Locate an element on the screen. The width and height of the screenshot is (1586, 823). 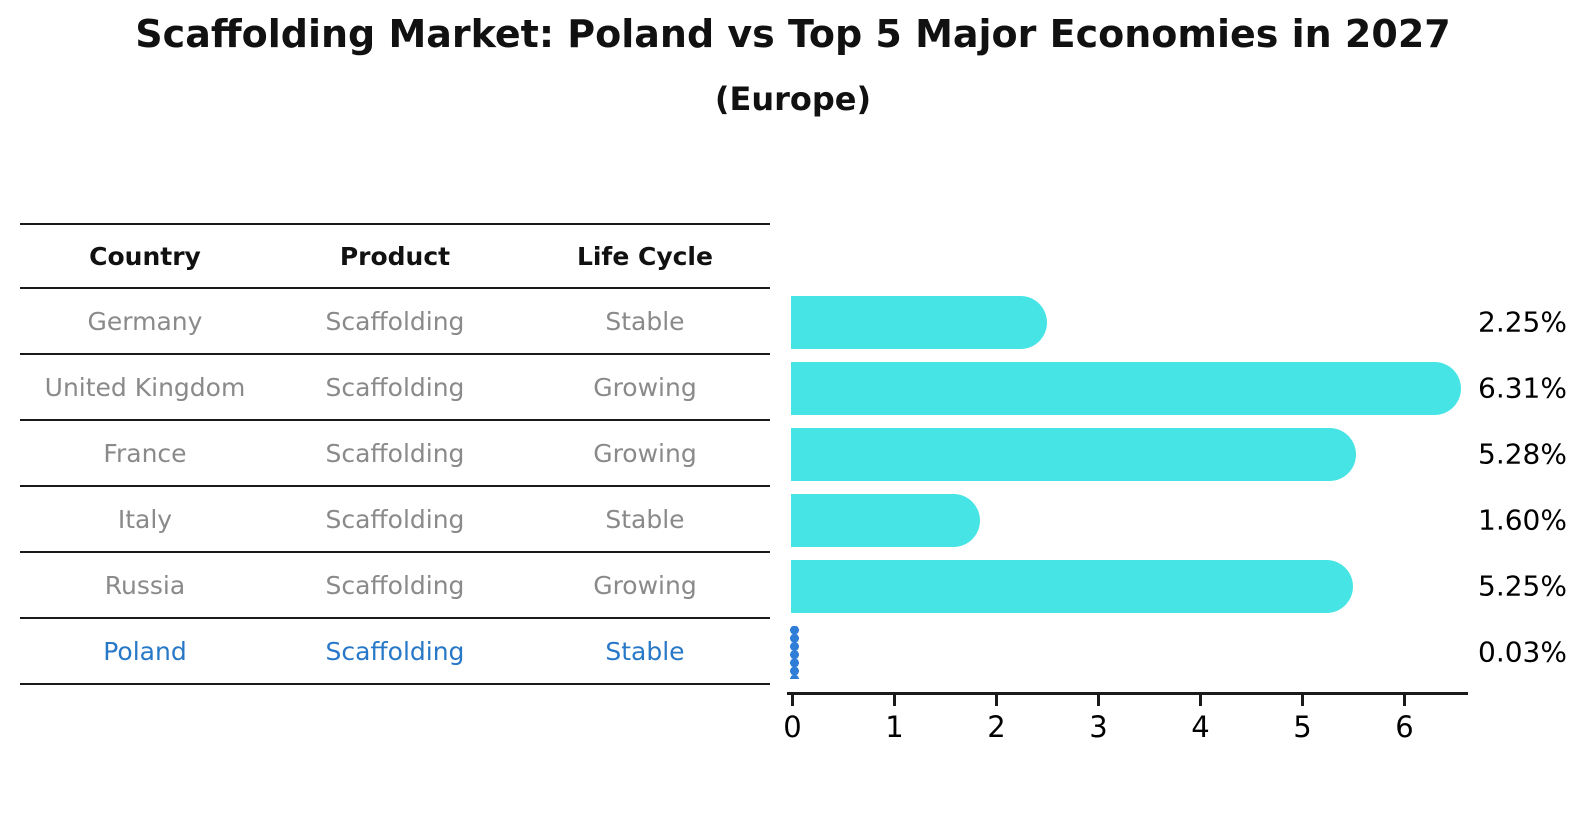
x-tick-label-5: 5 is located at coordinates (1302, 727).